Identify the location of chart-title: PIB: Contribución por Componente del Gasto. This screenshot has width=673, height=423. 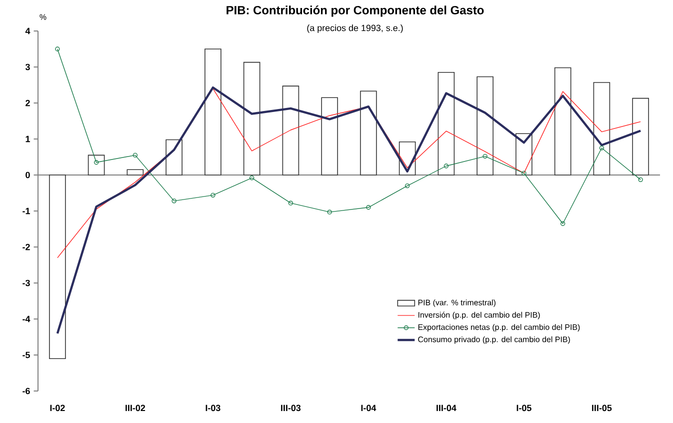
(355, 11).